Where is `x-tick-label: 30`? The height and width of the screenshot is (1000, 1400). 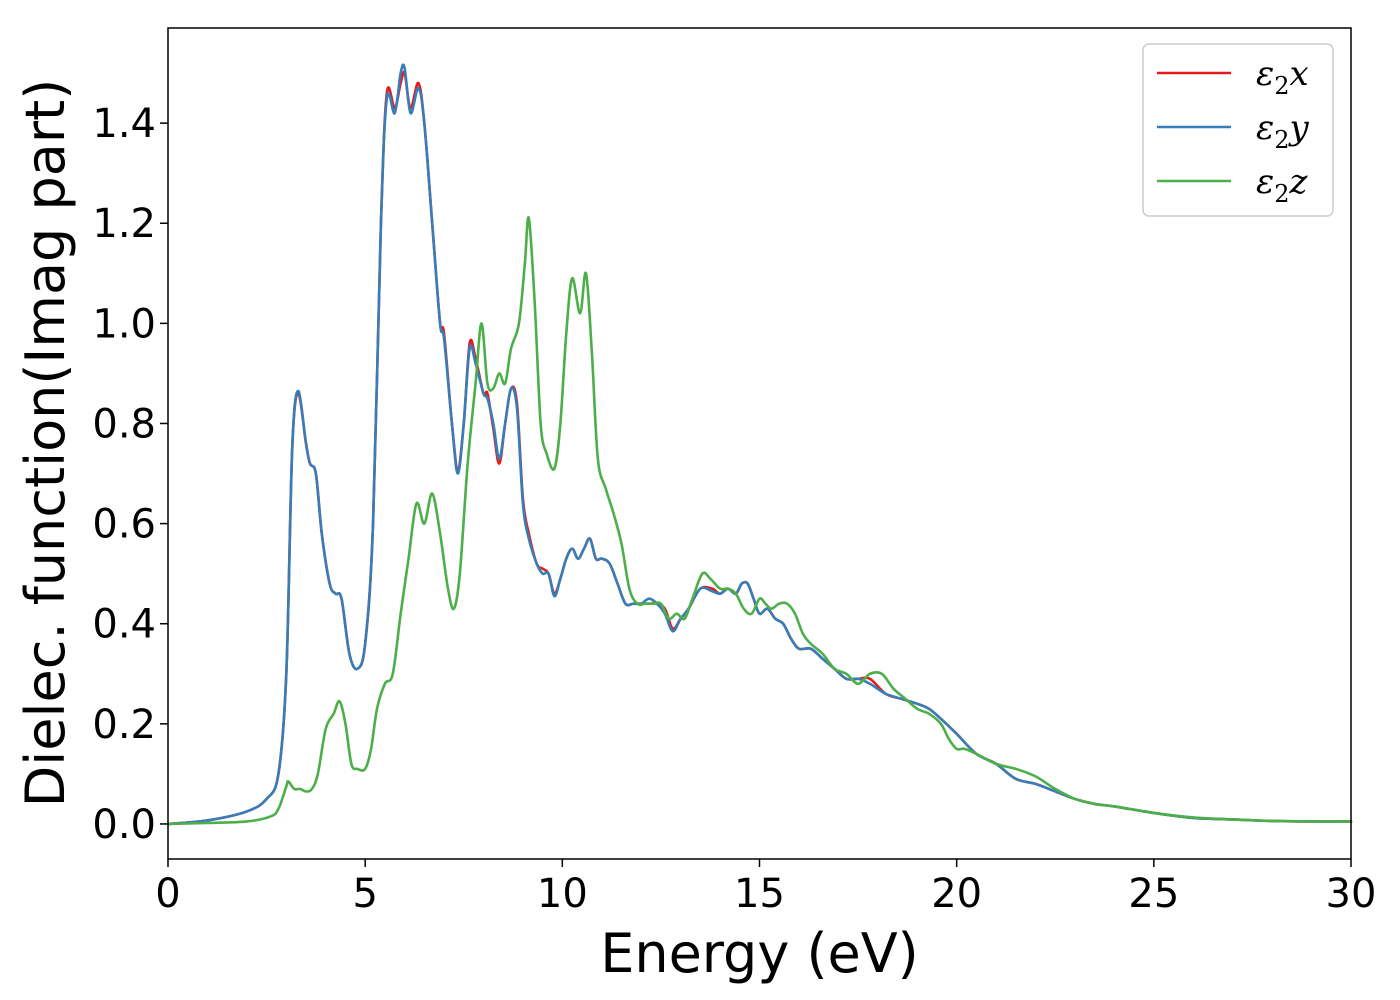
x-tick-label: 30 is located at coordinates (1351, 894).